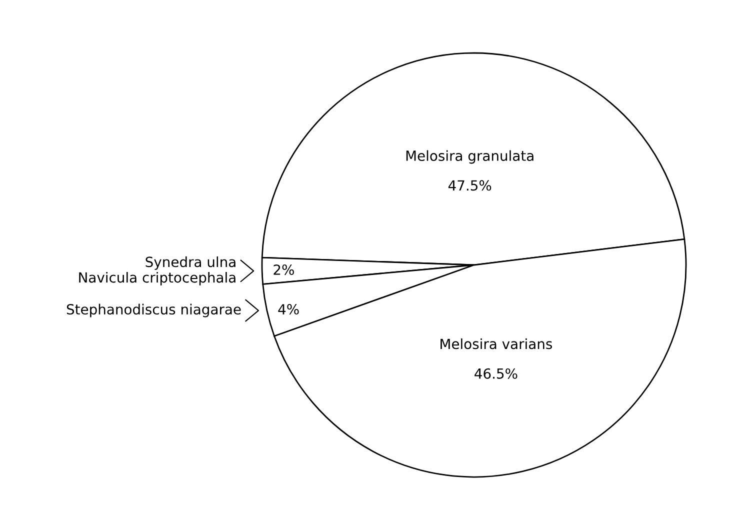 Image resolution: width=740 pixels, height=530 pixels. What do you see at coordinates (470, 157) in the screenshot?
I see `slice-label: Melosira granulata` at bounding box center [470, 157].